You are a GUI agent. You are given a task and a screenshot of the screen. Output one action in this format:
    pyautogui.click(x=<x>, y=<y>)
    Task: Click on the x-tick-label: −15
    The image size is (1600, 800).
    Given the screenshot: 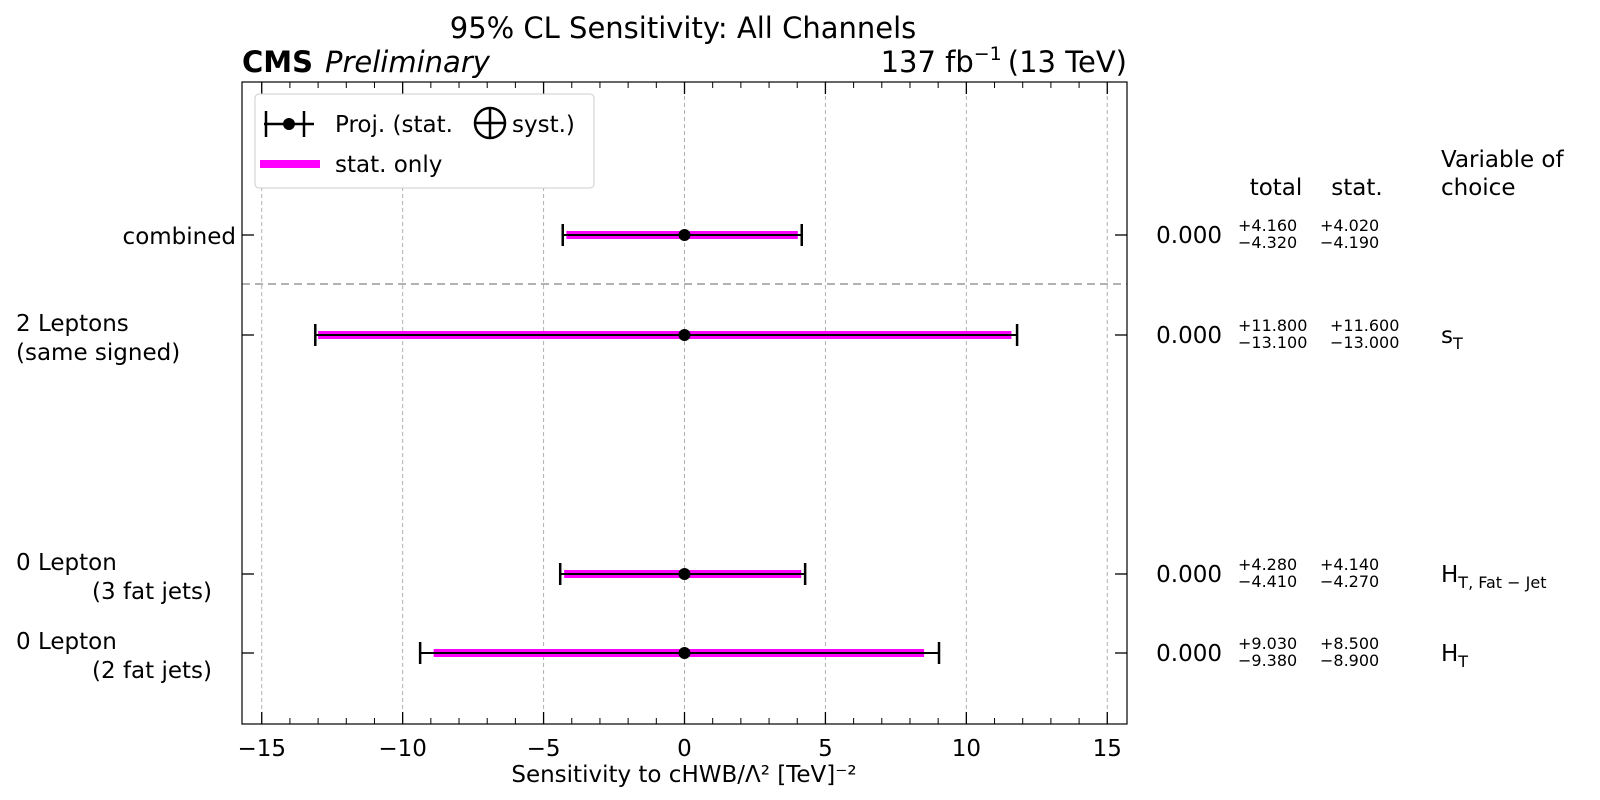 What is the action you would take?
    pyautogui.click(x=261, y=749)
    